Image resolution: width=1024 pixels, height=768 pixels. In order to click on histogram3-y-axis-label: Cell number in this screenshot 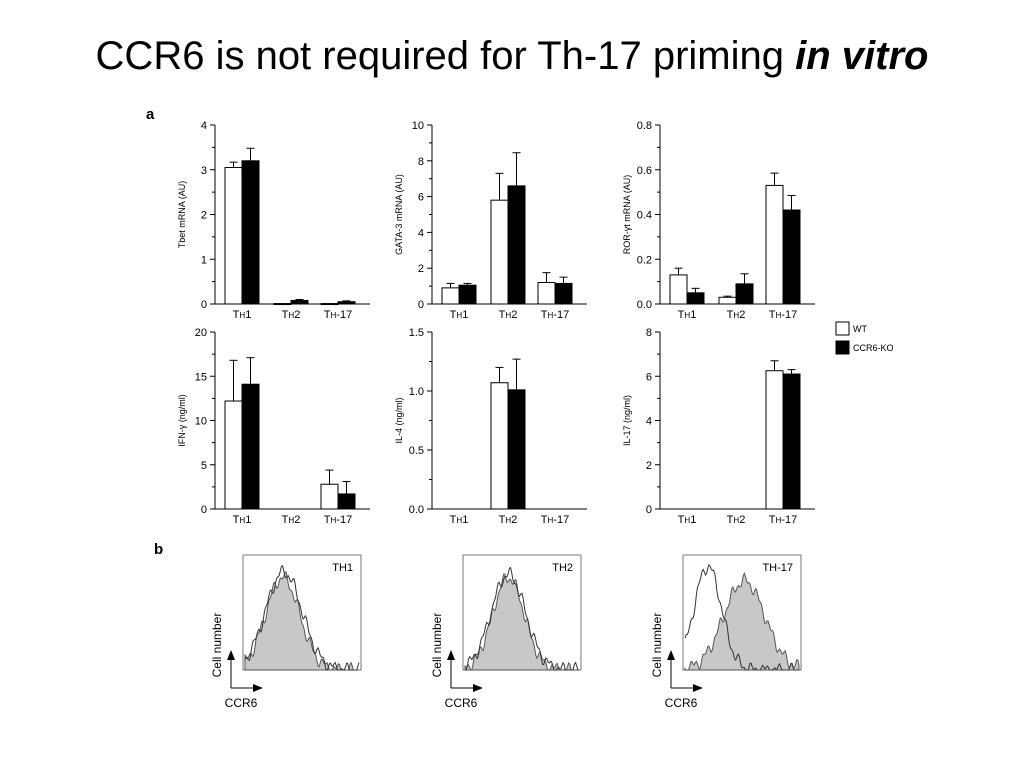, I will do `click(657, 645)`.